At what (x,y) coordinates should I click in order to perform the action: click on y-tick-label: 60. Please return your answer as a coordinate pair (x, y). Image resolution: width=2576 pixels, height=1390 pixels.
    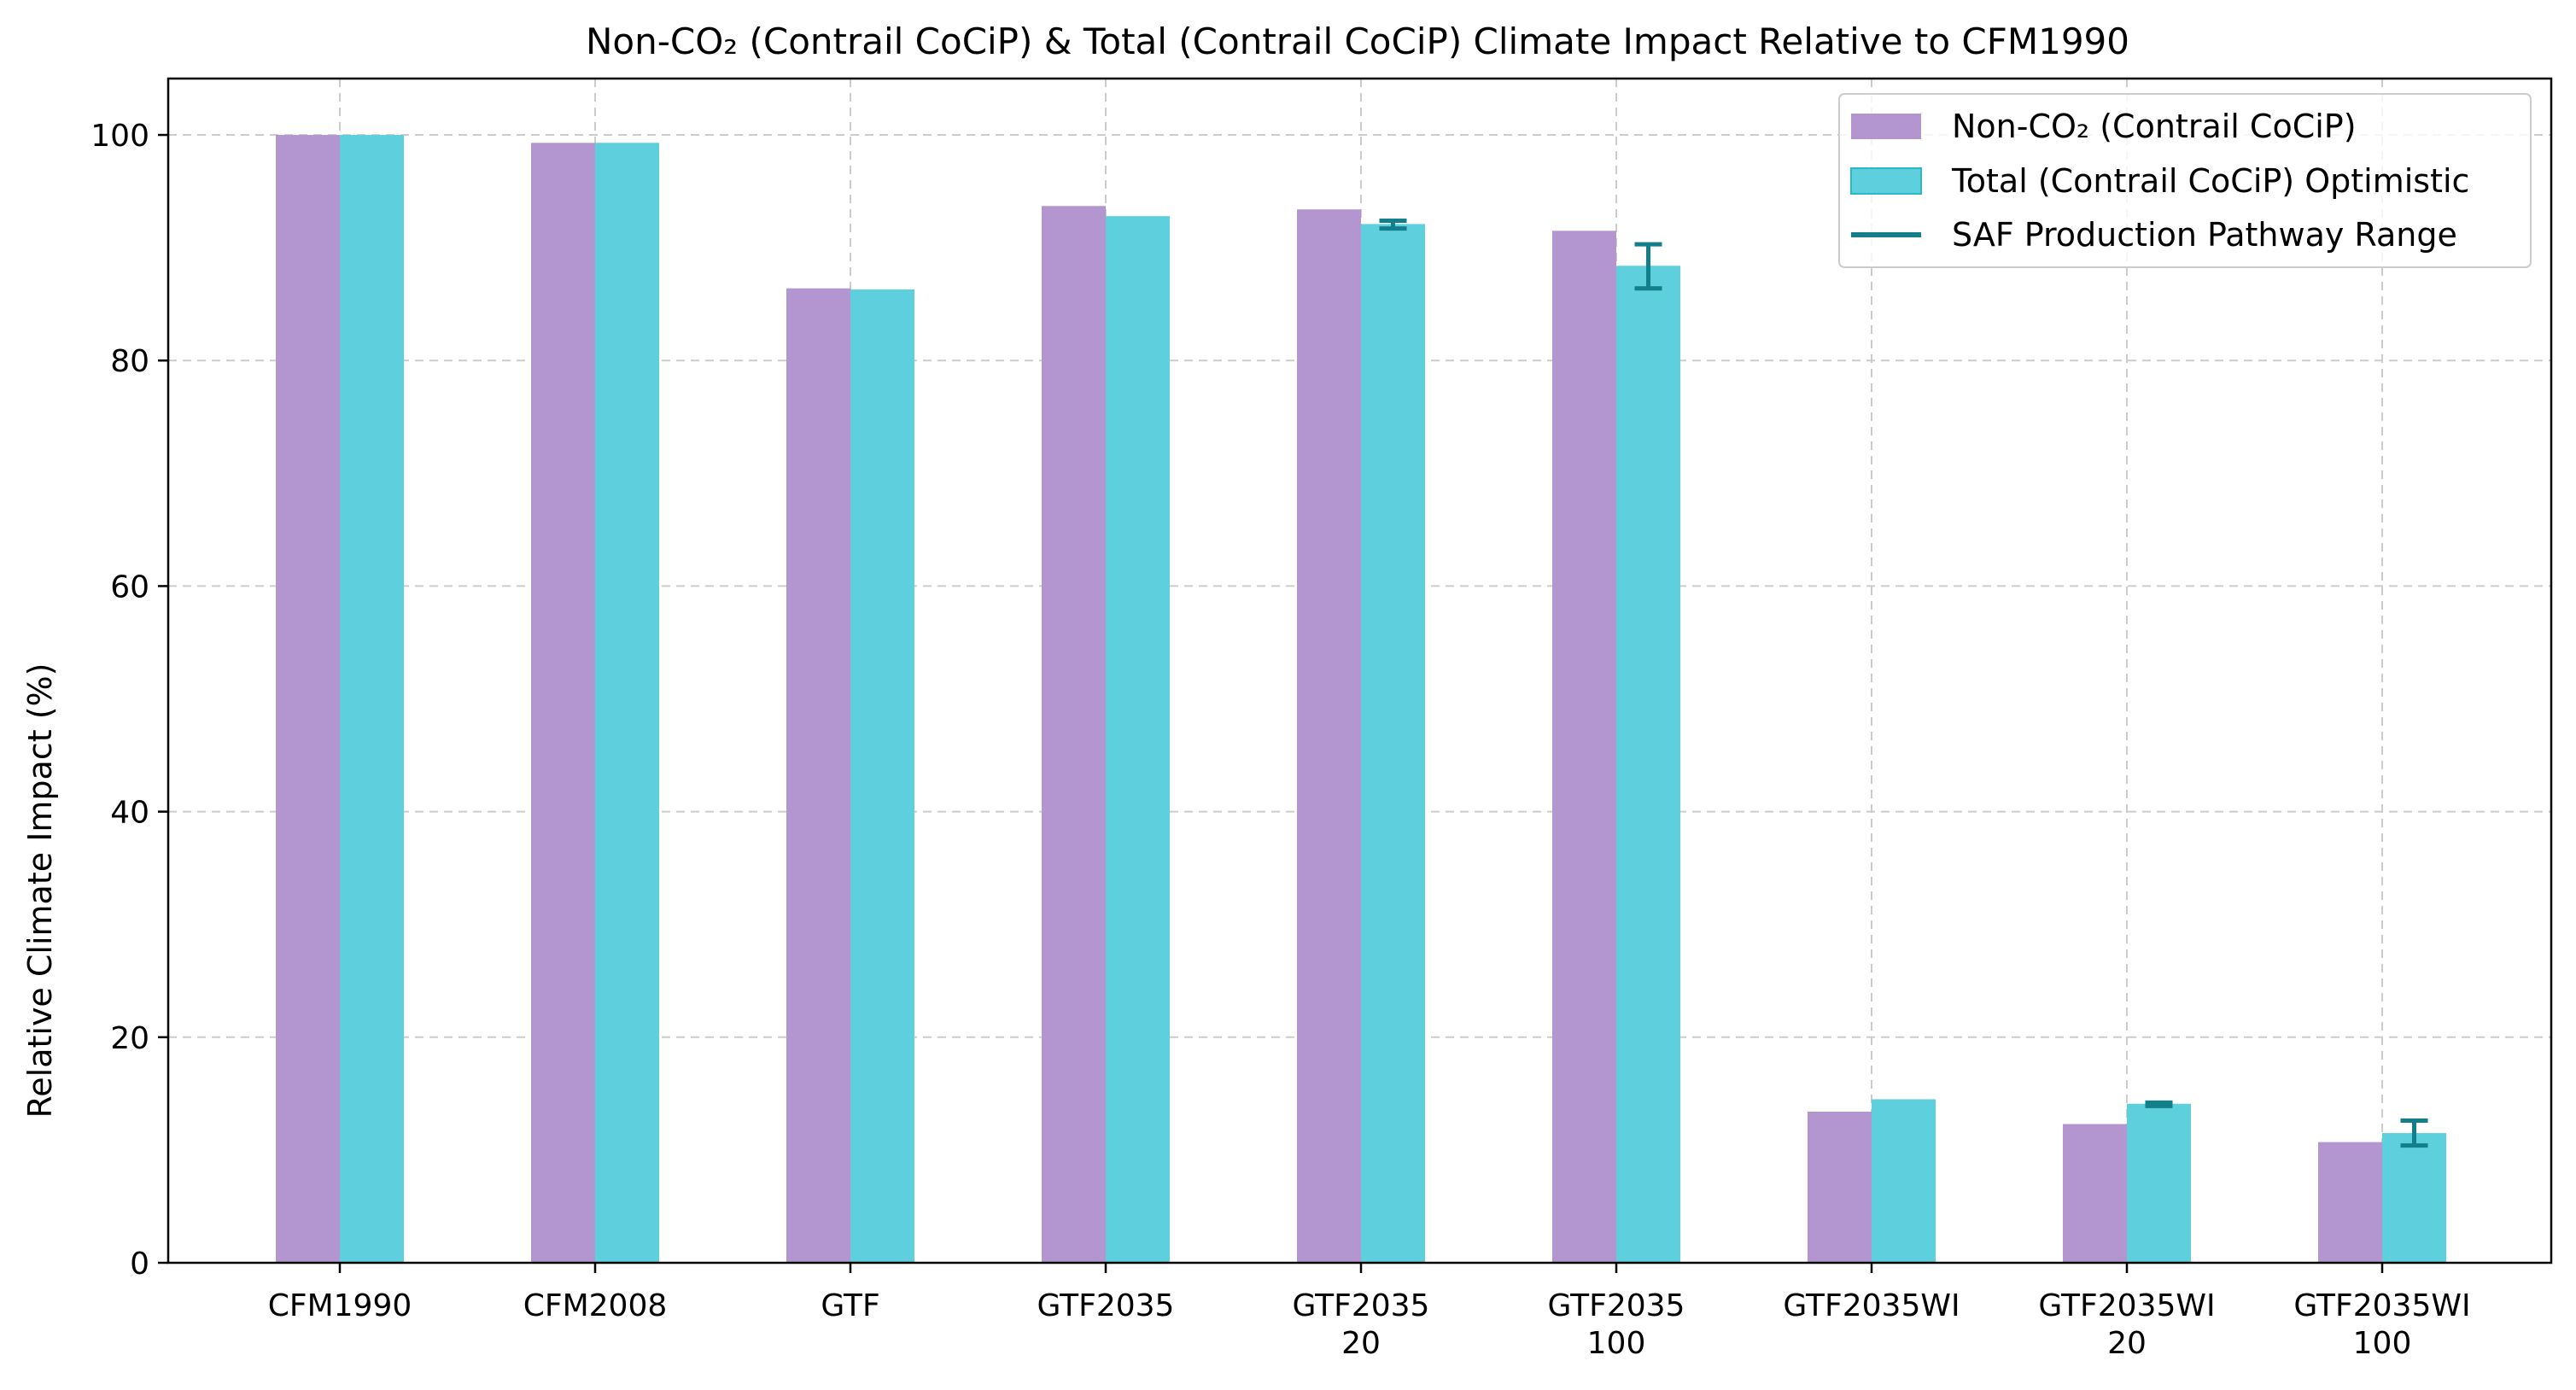
    Looking at the image, I should click on (129, 586).